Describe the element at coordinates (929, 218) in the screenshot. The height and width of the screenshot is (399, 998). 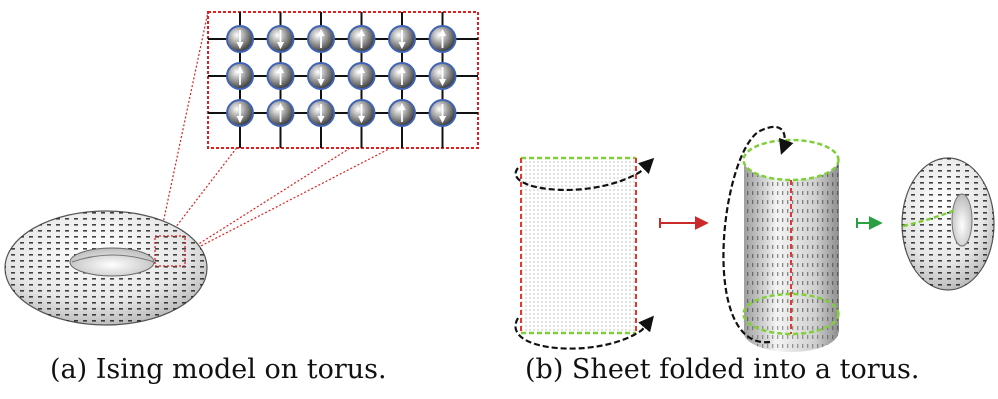
I see `torus-seam` at that location.